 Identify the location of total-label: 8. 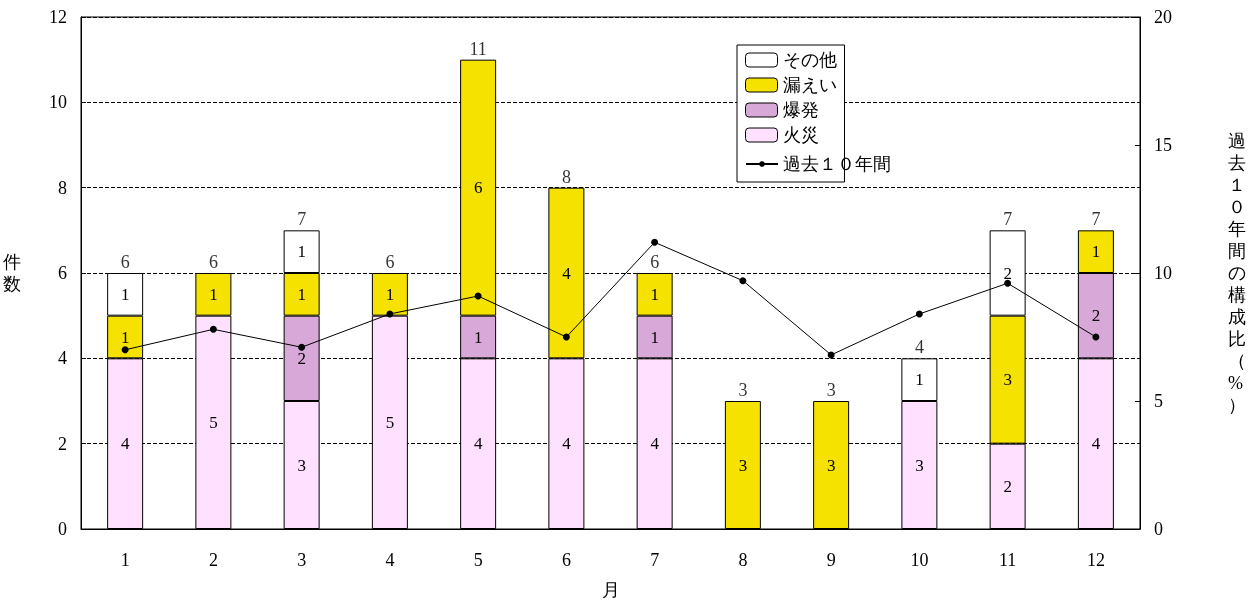
(566, 176).